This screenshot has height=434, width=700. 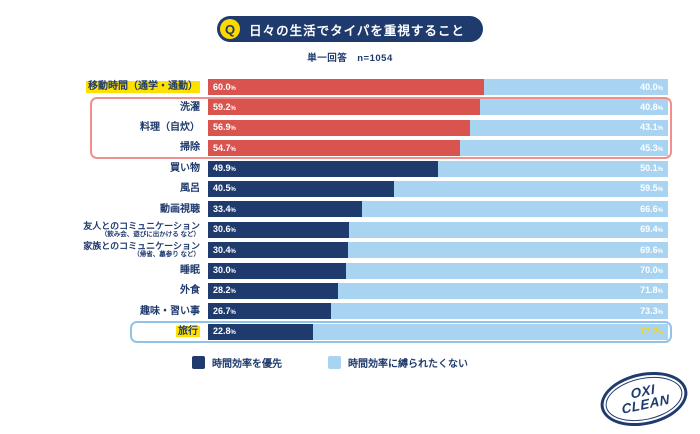 I want to click on question-title-pill: Q 日々の生活でタイパを重視すること, so click(x=350, y=29).